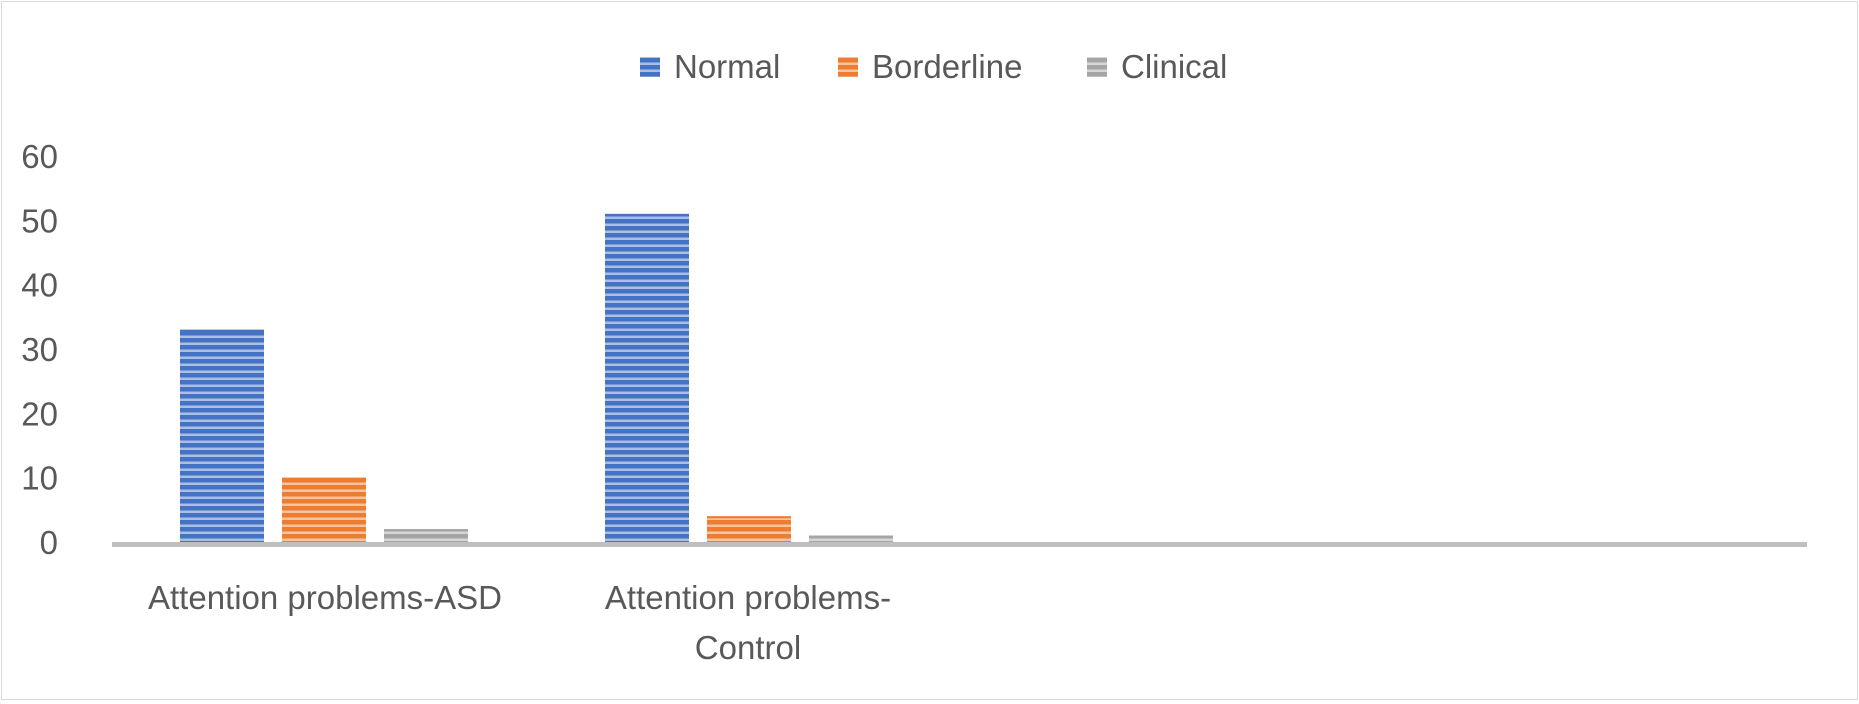 The width and height of the screenshot is (1859, 704). I want to click on y-tick-label: 0, so click(49, 542).